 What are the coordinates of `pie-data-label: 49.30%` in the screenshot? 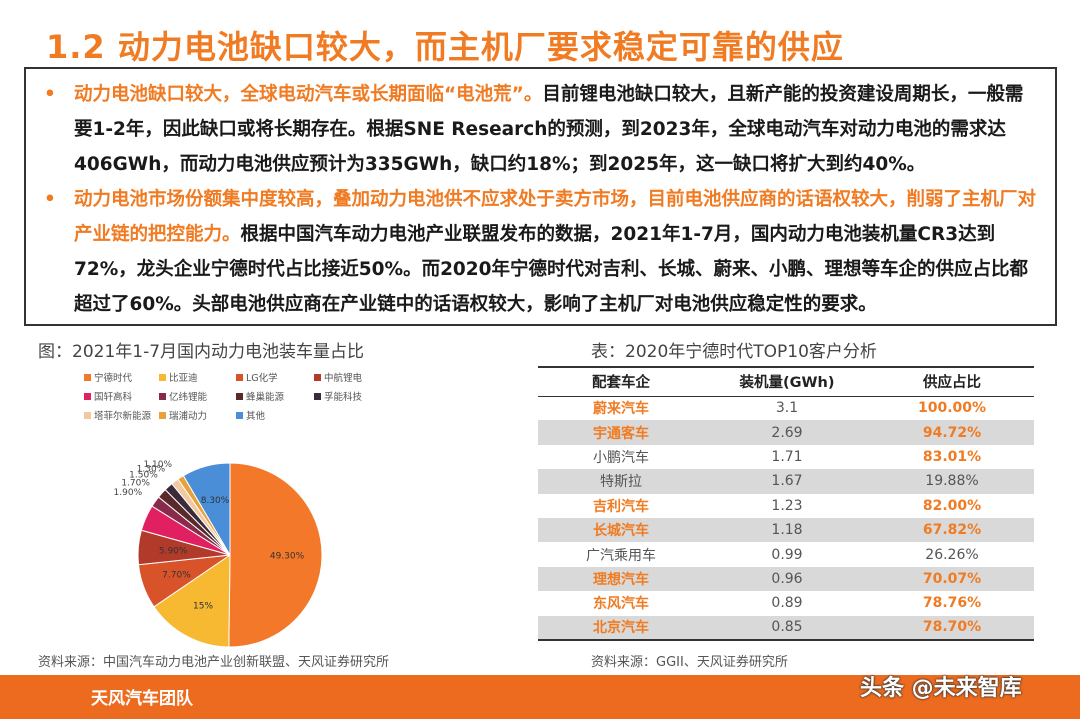 It's located at (287, 556).